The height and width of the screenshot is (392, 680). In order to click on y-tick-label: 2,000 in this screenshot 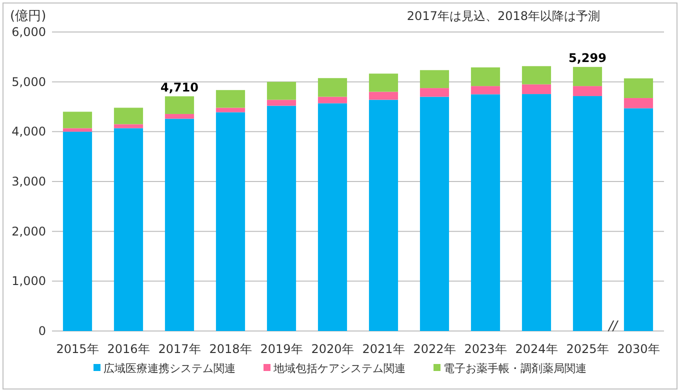, I will do `click(29, 231)`.